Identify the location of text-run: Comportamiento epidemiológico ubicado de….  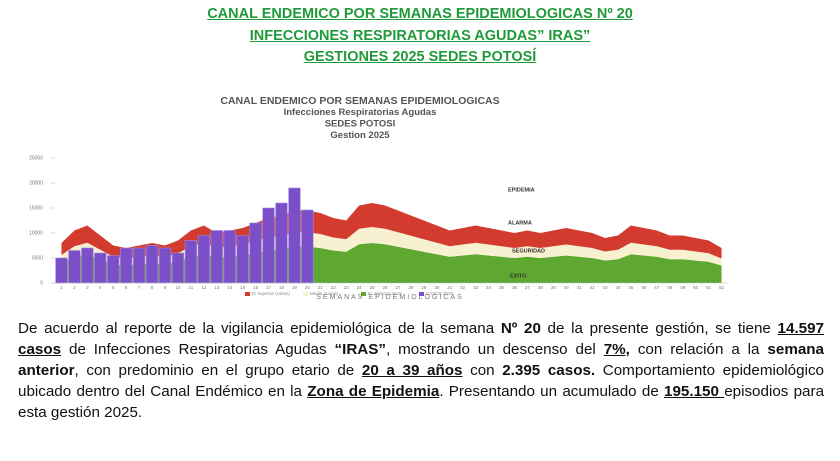
(421, 381).